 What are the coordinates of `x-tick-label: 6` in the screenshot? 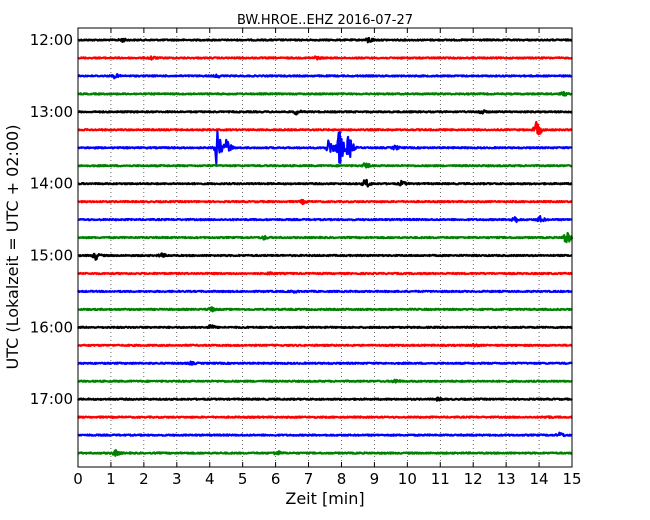 It's located at (276, 479).